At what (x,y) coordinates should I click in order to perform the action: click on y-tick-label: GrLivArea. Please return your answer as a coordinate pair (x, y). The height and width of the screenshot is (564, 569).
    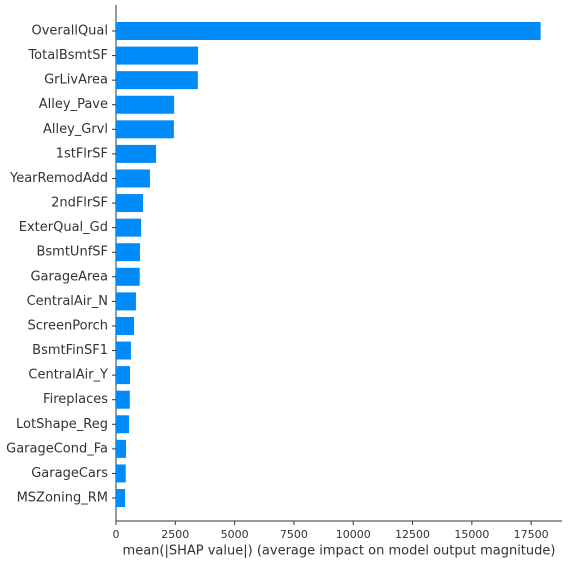
    Looking at the image, I should click on (76, 80).